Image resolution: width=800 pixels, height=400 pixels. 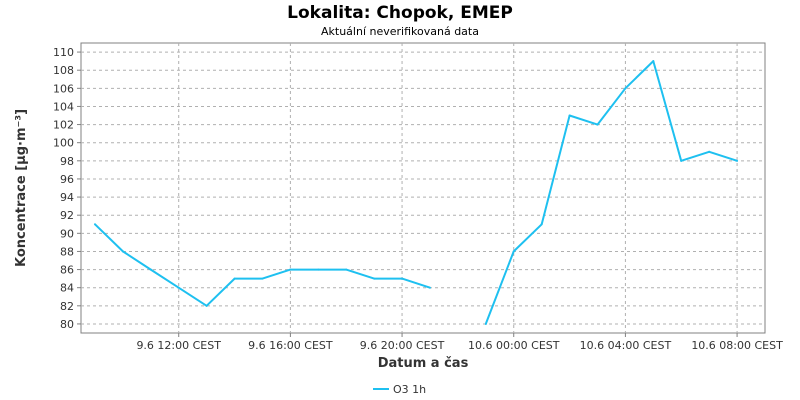 I want to click on y-tick-label: 94, so click(x=67, y=197).